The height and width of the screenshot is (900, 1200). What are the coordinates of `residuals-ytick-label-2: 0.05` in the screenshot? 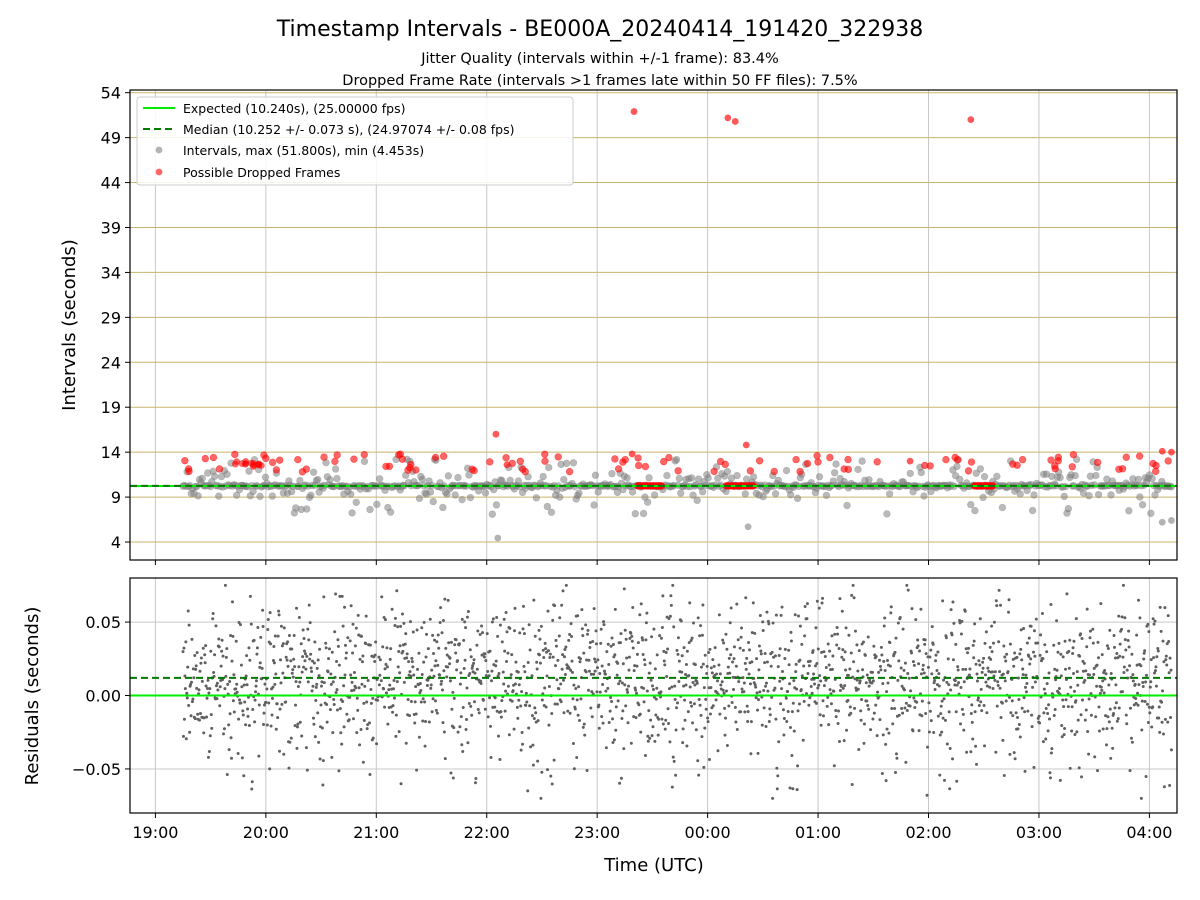 It's located at (103, 622).